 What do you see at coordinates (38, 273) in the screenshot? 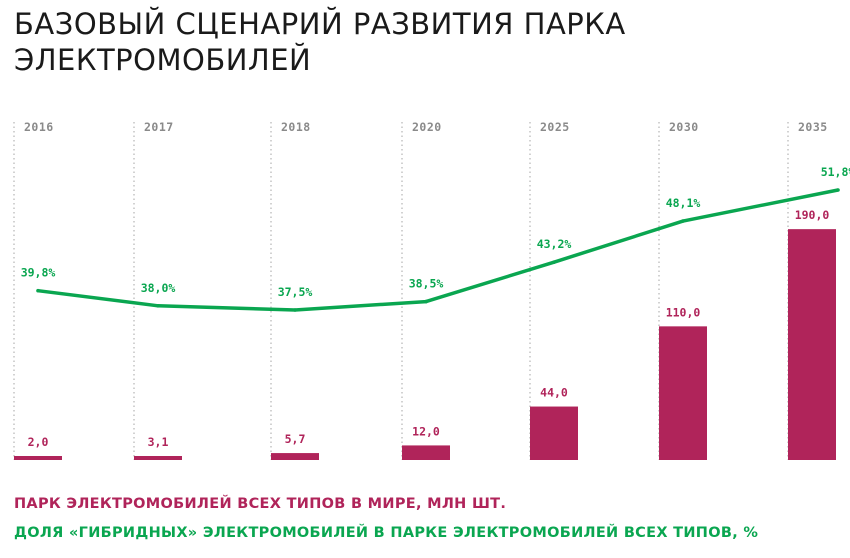
I see `line-value-2016: 39,8%` at bounding box center [38, 273].